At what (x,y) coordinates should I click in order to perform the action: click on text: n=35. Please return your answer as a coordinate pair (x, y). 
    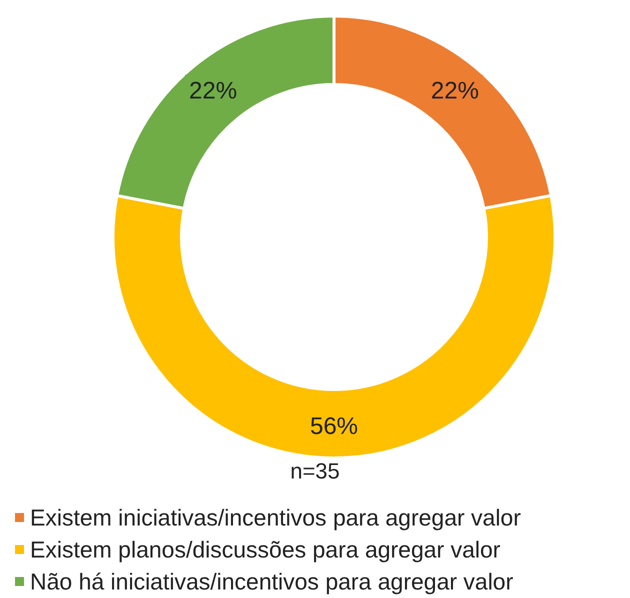
    Looking at the image, I should click on (315, 471).